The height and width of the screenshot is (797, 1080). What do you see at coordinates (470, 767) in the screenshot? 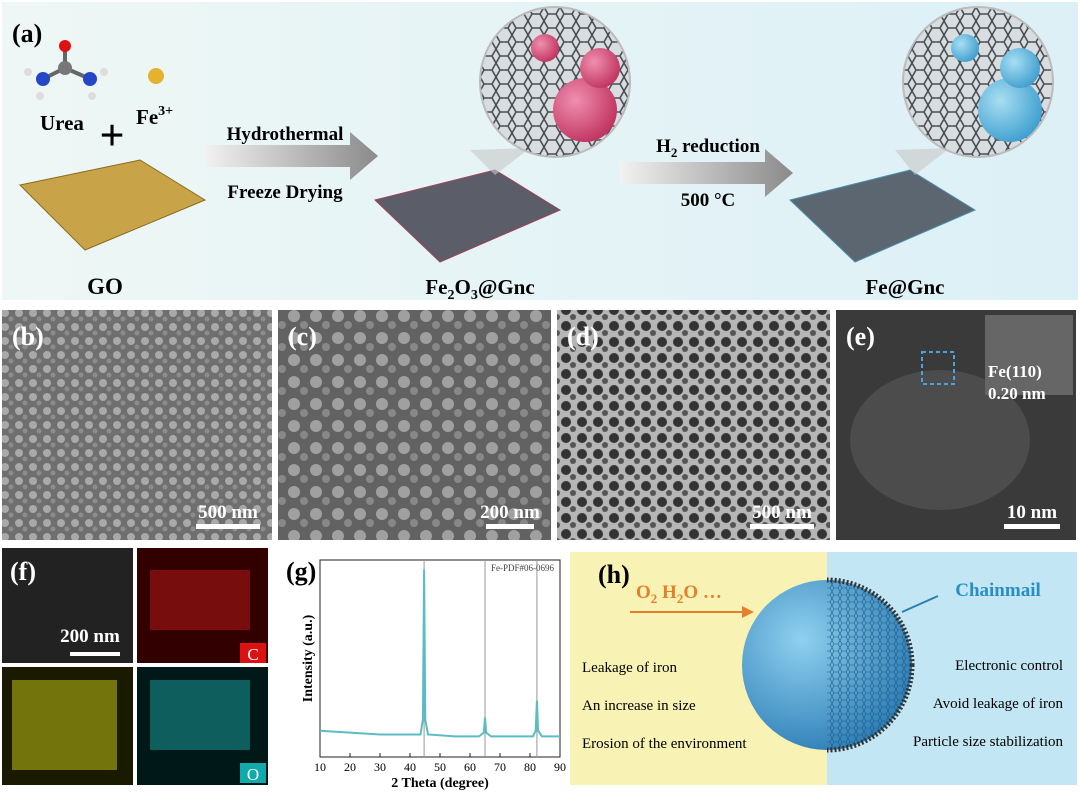
I see `x-tick-label: 60` at bounding box center [470, 767].